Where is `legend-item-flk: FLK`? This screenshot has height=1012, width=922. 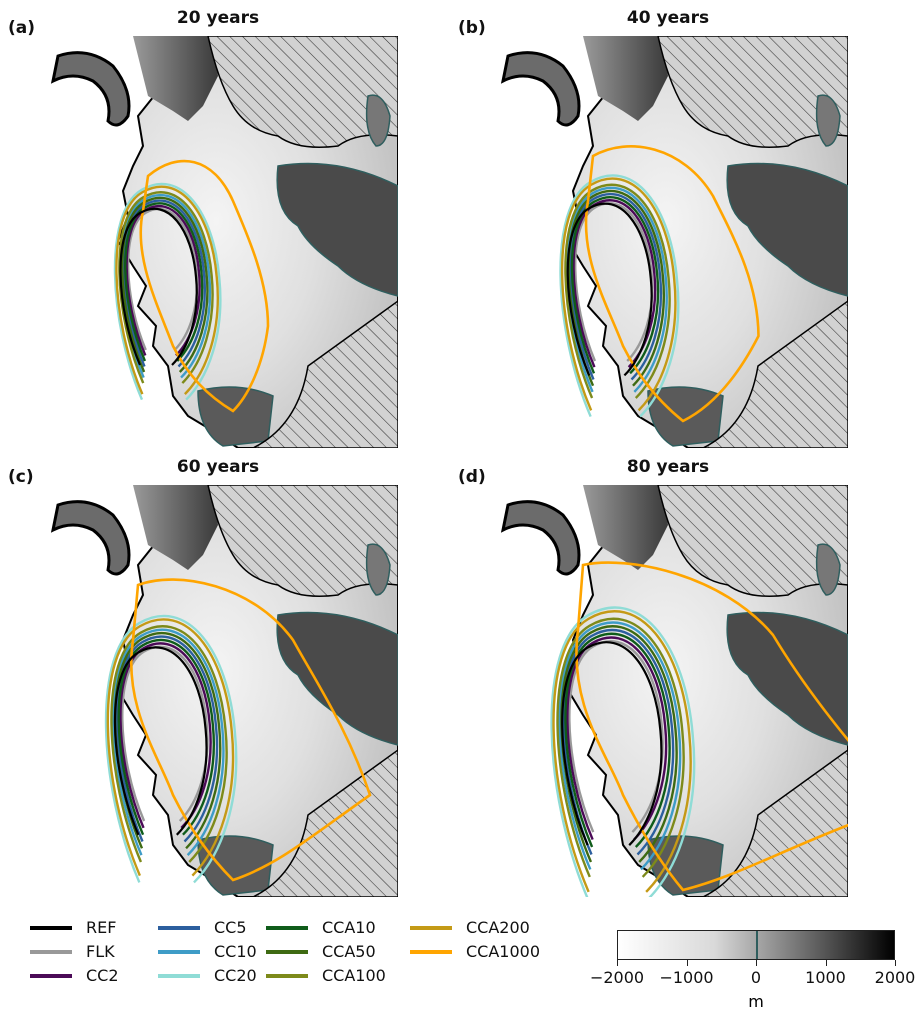
legend-item-flk: FLK is located at coordinates (72, 951).